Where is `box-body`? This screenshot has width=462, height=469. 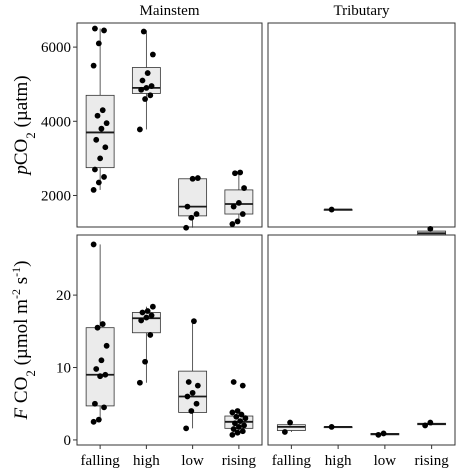
box-body is located at coordinates (100, 367).